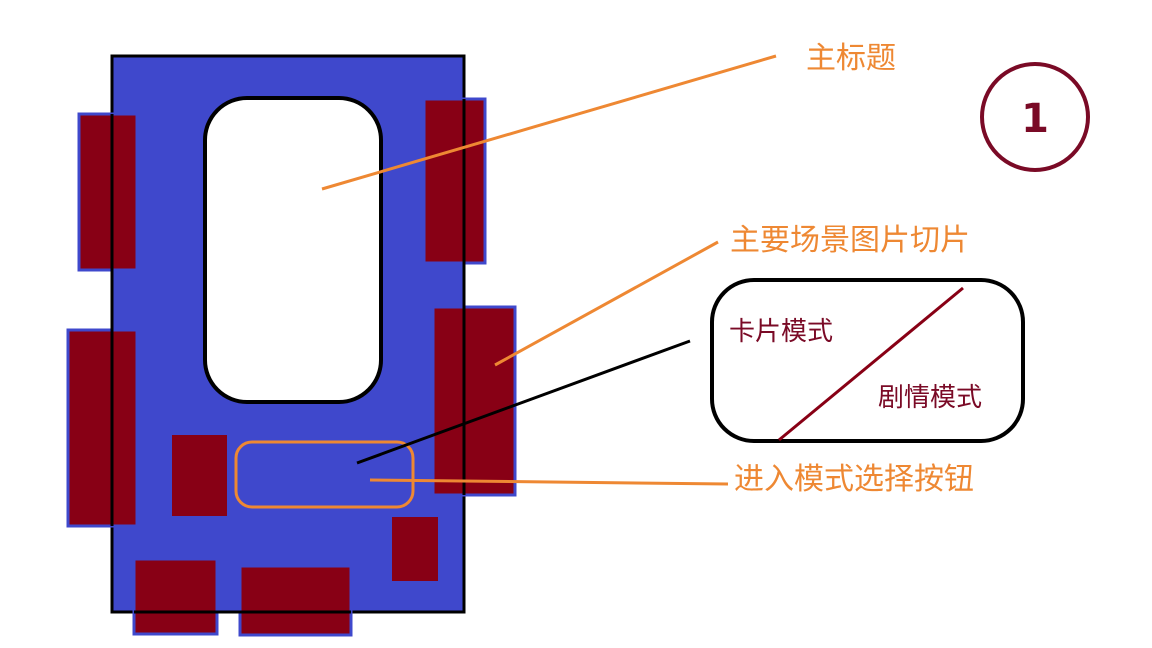 The width and height of the screenshot is (1152, 648). Describe the element at coordinates (523, 402) in the screenshot. I see `leader-mode-popup` at that location.